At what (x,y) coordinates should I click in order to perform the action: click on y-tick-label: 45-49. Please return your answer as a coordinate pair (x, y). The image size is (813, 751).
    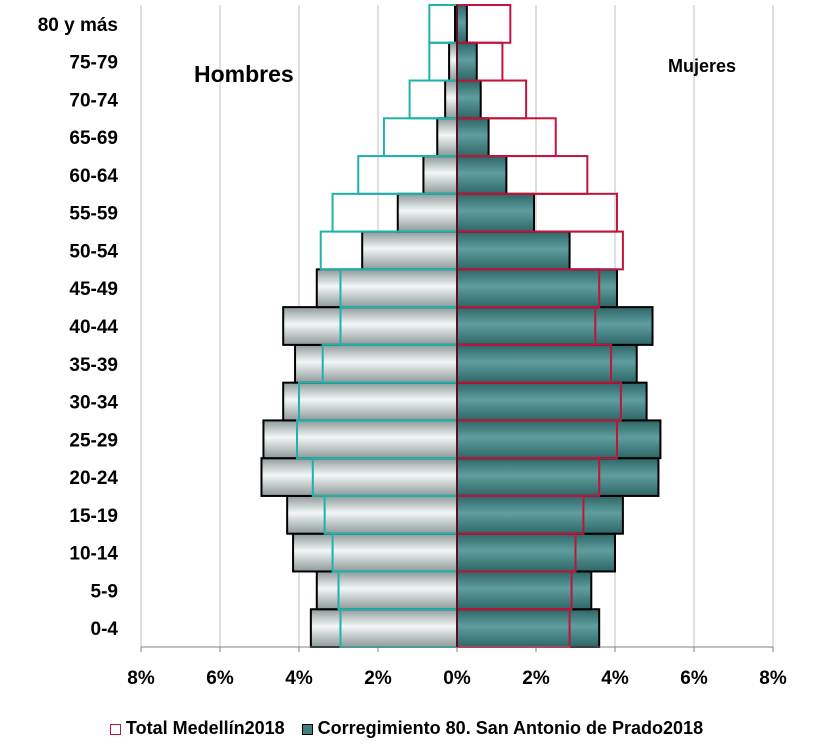
    Looking at the image, I should click on (93, 289).